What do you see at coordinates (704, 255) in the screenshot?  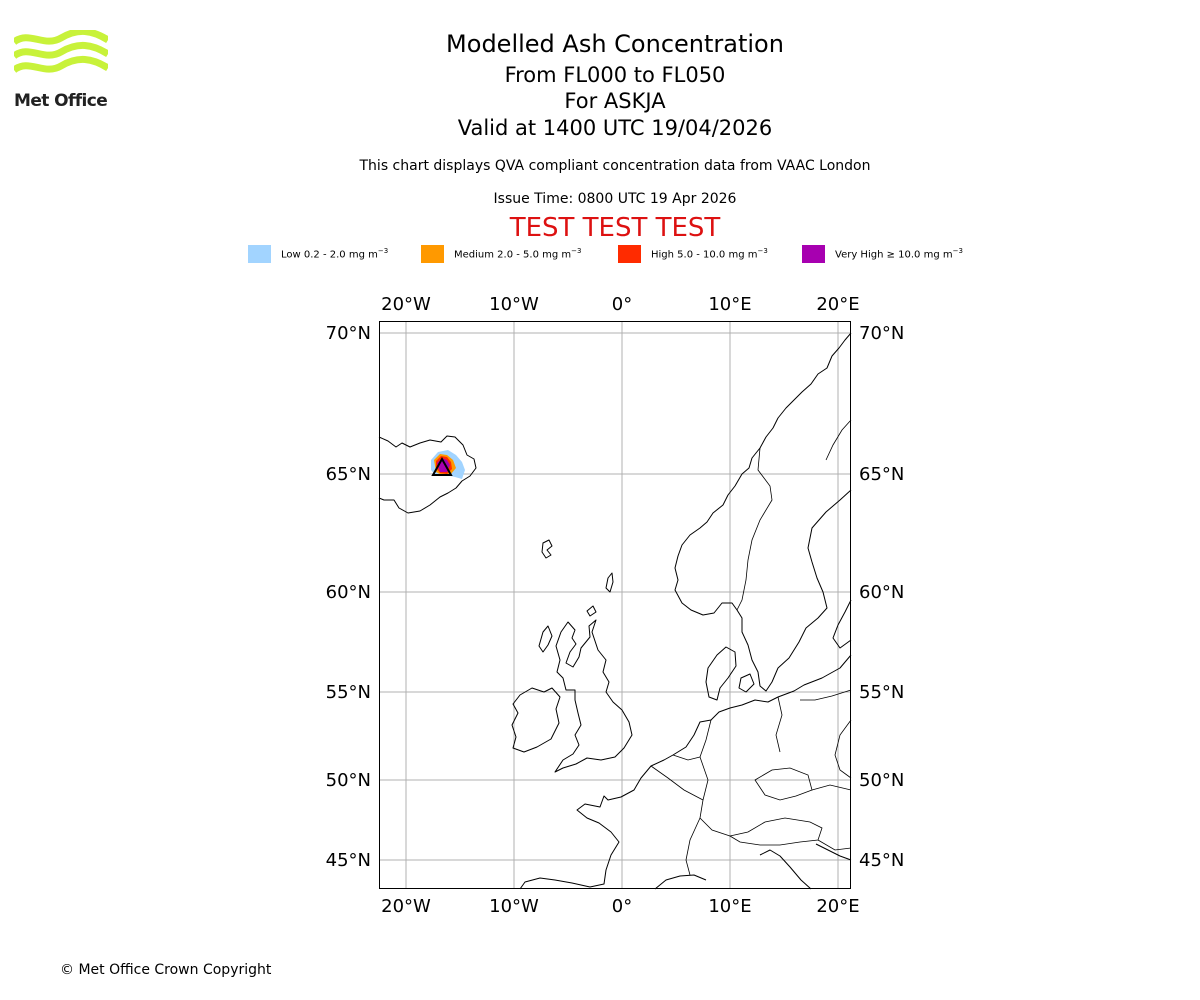 I see `legend-label-high: High 5.0 - 10.0 mg m` at bounding box center [704, 255].